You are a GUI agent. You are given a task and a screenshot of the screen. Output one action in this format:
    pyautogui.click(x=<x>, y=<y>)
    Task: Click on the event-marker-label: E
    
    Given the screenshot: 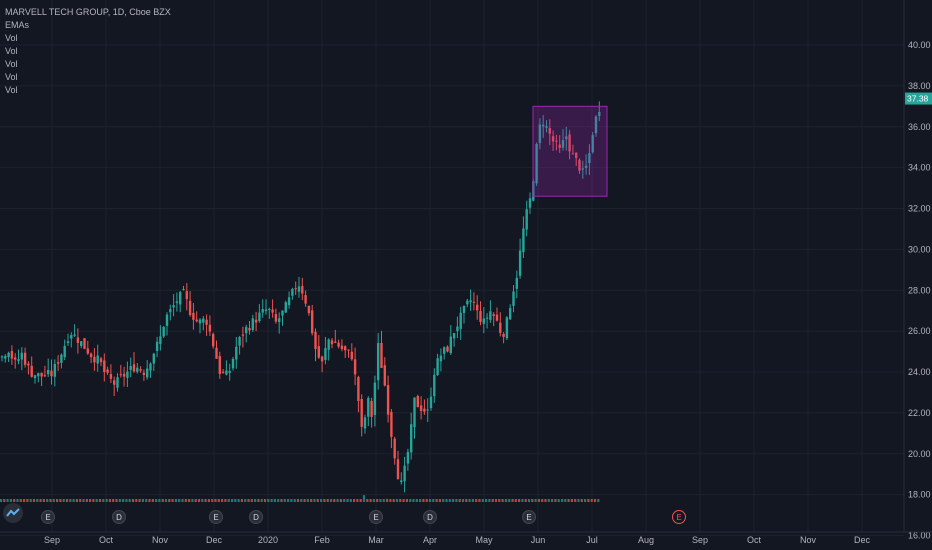 What is the action you would take?
    pyautogui.click(x=678, y=517)
    